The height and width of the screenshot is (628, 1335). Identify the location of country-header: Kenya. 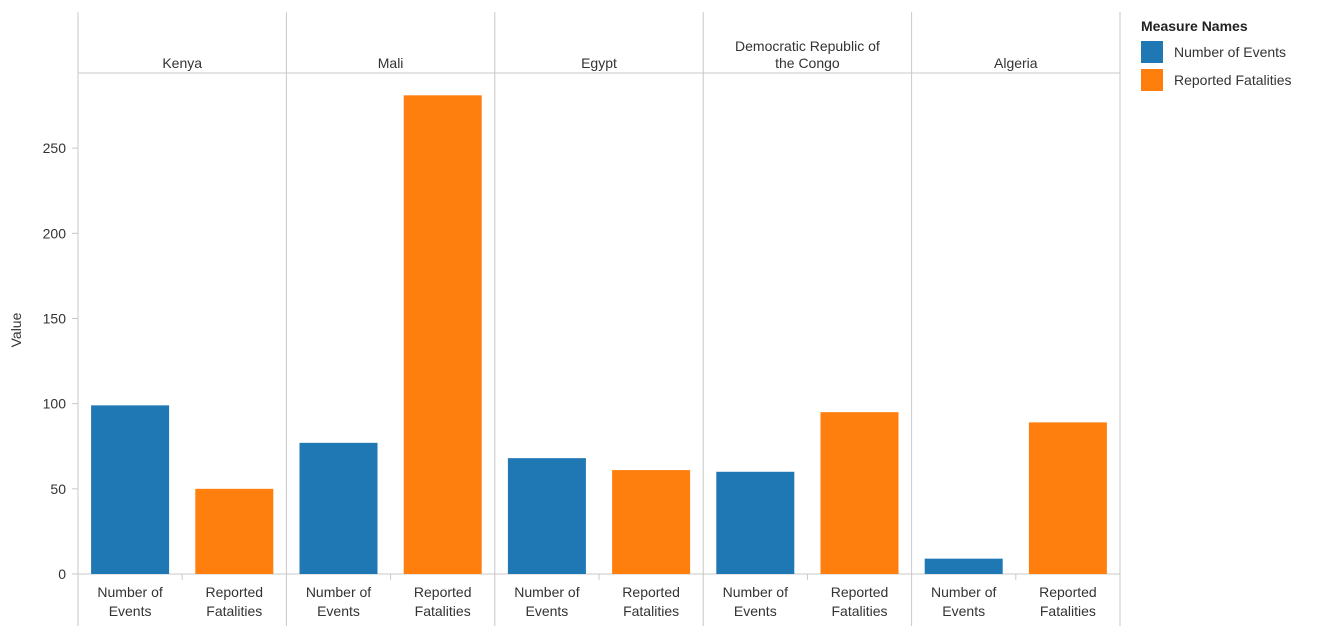
(182, 63).